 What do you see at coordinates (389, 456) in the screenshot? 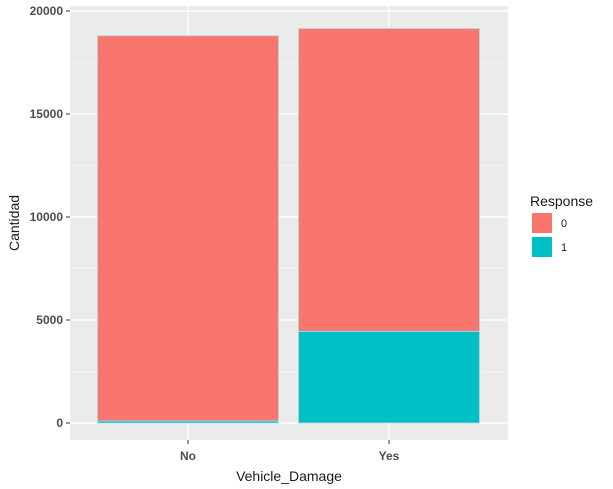
I see `x-tick-label: Yes` at bounding box center [389, 456].